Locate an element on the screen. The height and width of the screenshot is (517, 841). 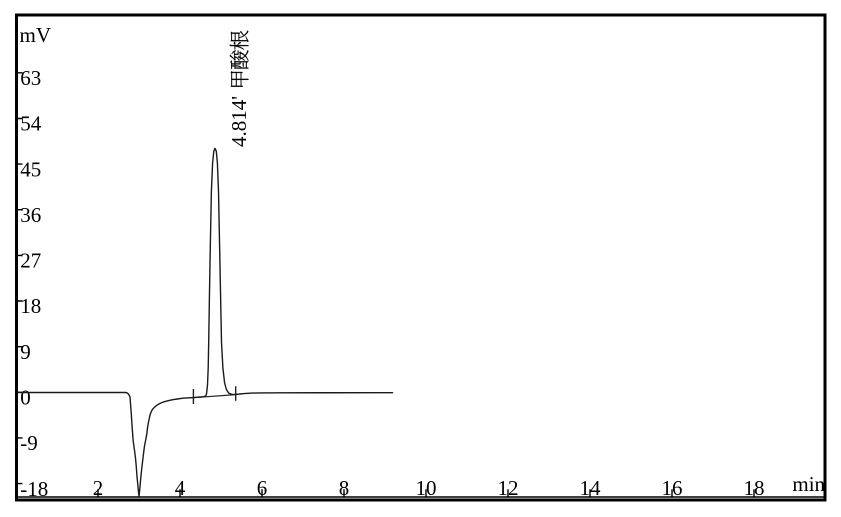
svg-text: 54 is located at coordinates (31, 124).